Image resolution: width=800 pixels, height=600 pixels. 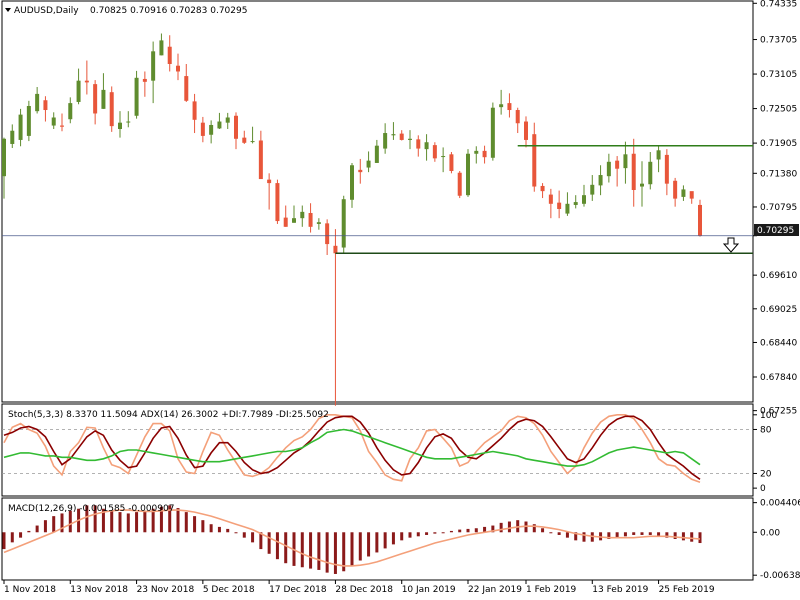 What do you see at coordinates (778, 4) in the screenshot?
I see `price-axis-label: 0.74335` at bounding box center [778, 4].